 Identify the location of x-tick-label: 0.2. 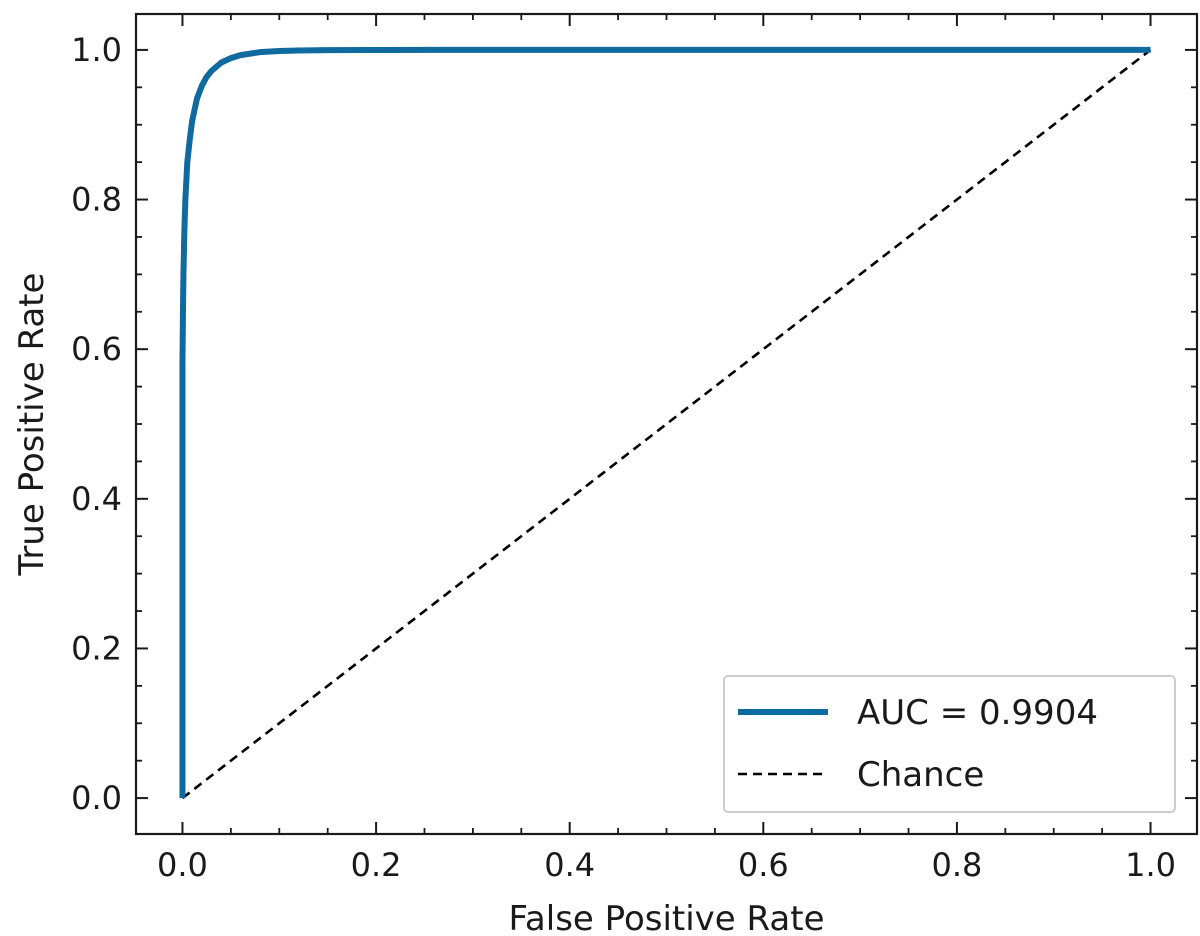
(376, 865).